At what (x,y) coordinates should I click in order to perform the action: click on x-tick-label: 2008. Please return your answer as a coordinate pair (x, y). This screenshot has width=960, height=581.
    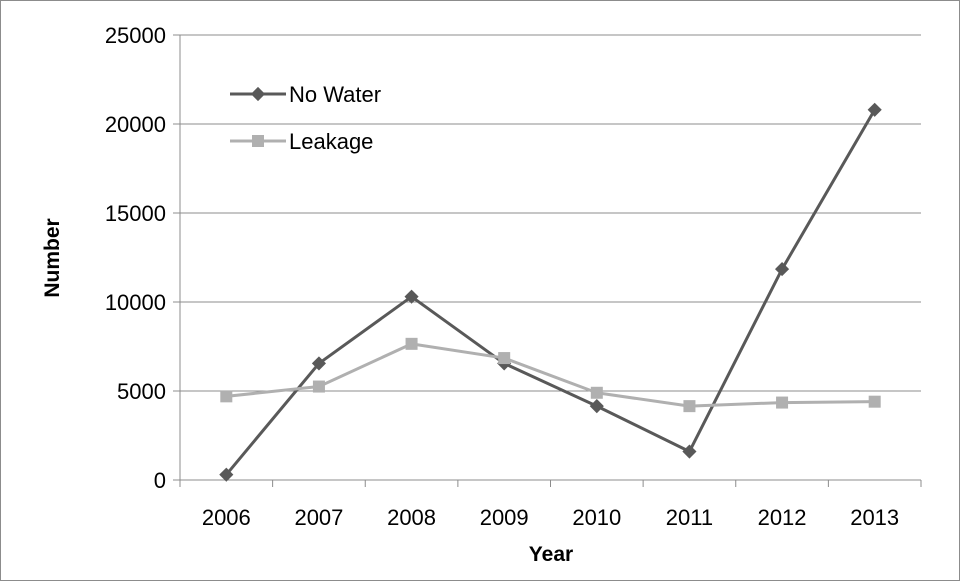
    Looking at the image, I should click on (411, 517).